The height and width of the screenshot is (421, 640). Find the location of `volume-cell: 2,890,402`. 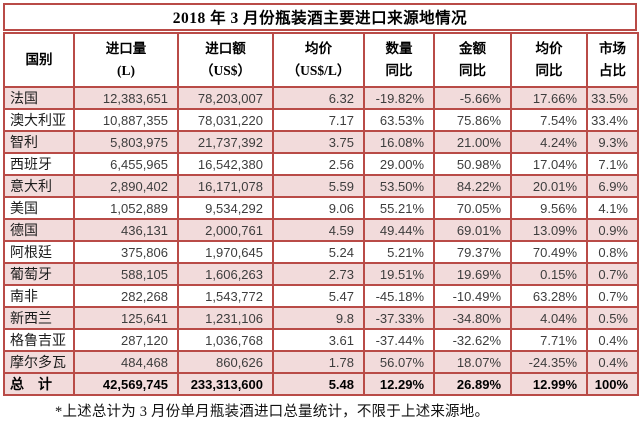

volume-cell: 2,890,402 is located at coordinates (126, 186).